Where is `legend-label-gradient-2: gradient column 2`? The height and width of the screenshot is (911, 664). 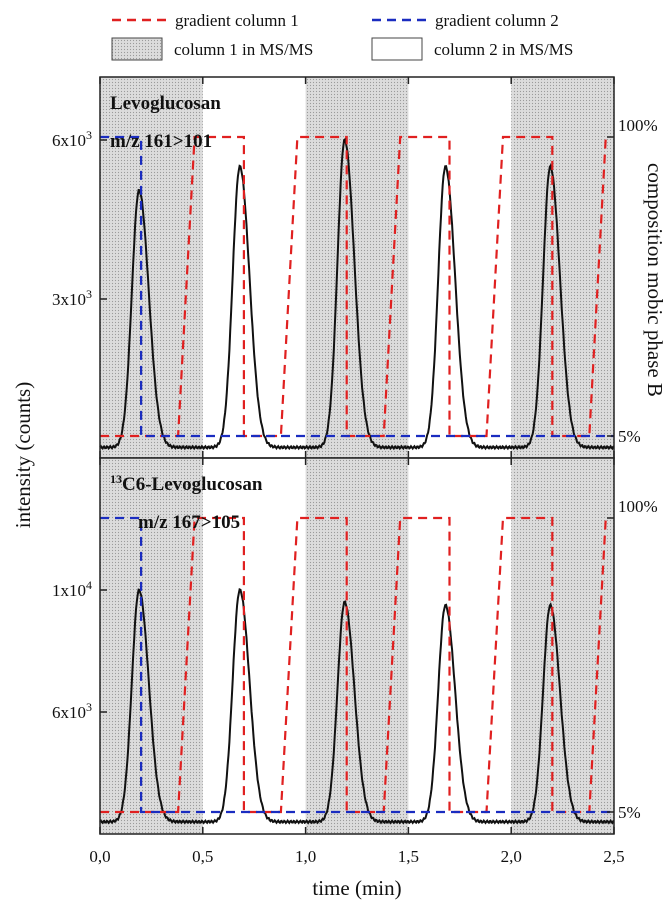
legend-label-gradient-2: gradient column 2 is located at coordinates (497, 20).